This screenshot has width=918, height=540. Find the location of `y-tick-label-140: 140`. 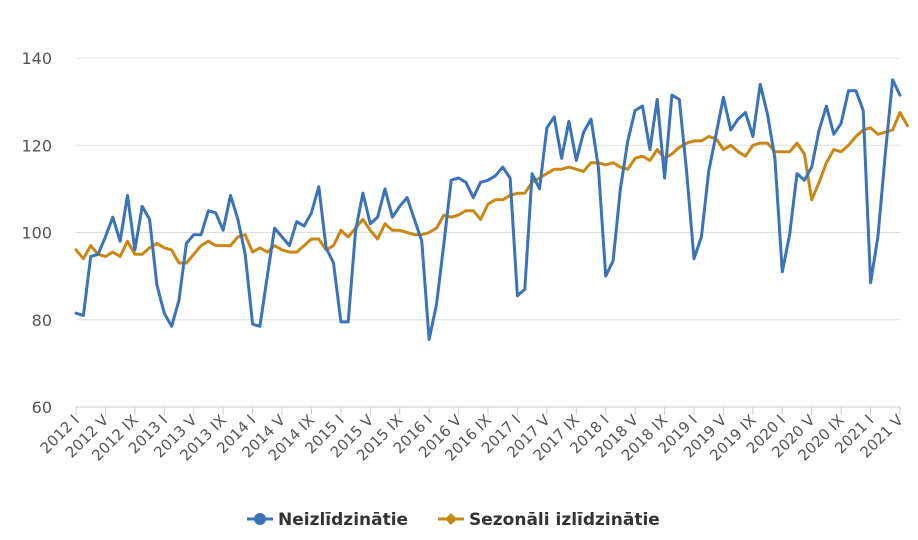

y-tick-label-140: 140 is located at coordinates (36, 58).